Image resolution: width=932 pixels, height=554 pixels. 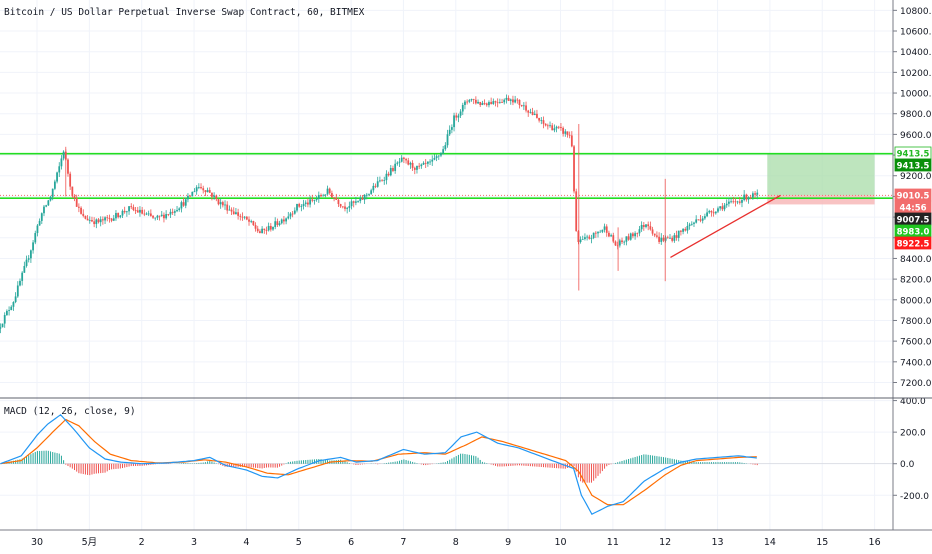 What do you see at coordinates (916, 322) in the screenshot?
I see `price-tick-label: 7800.0` at bounding box center [916, 322].